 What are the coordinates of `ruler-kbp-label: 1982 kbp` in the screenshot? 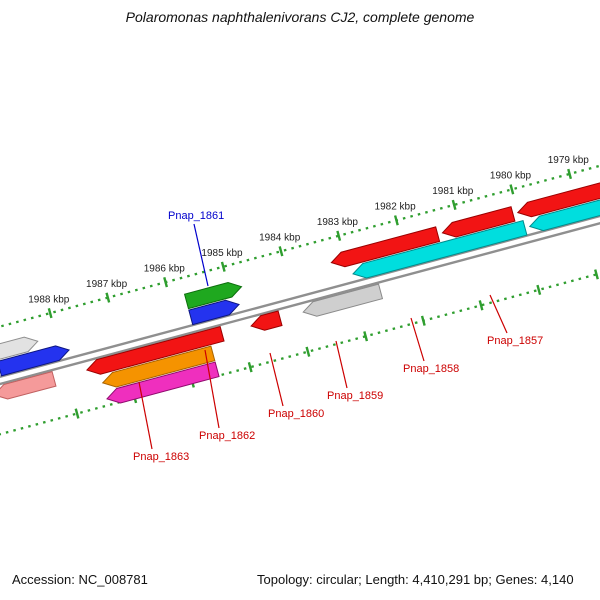 It's located at (396, 207).